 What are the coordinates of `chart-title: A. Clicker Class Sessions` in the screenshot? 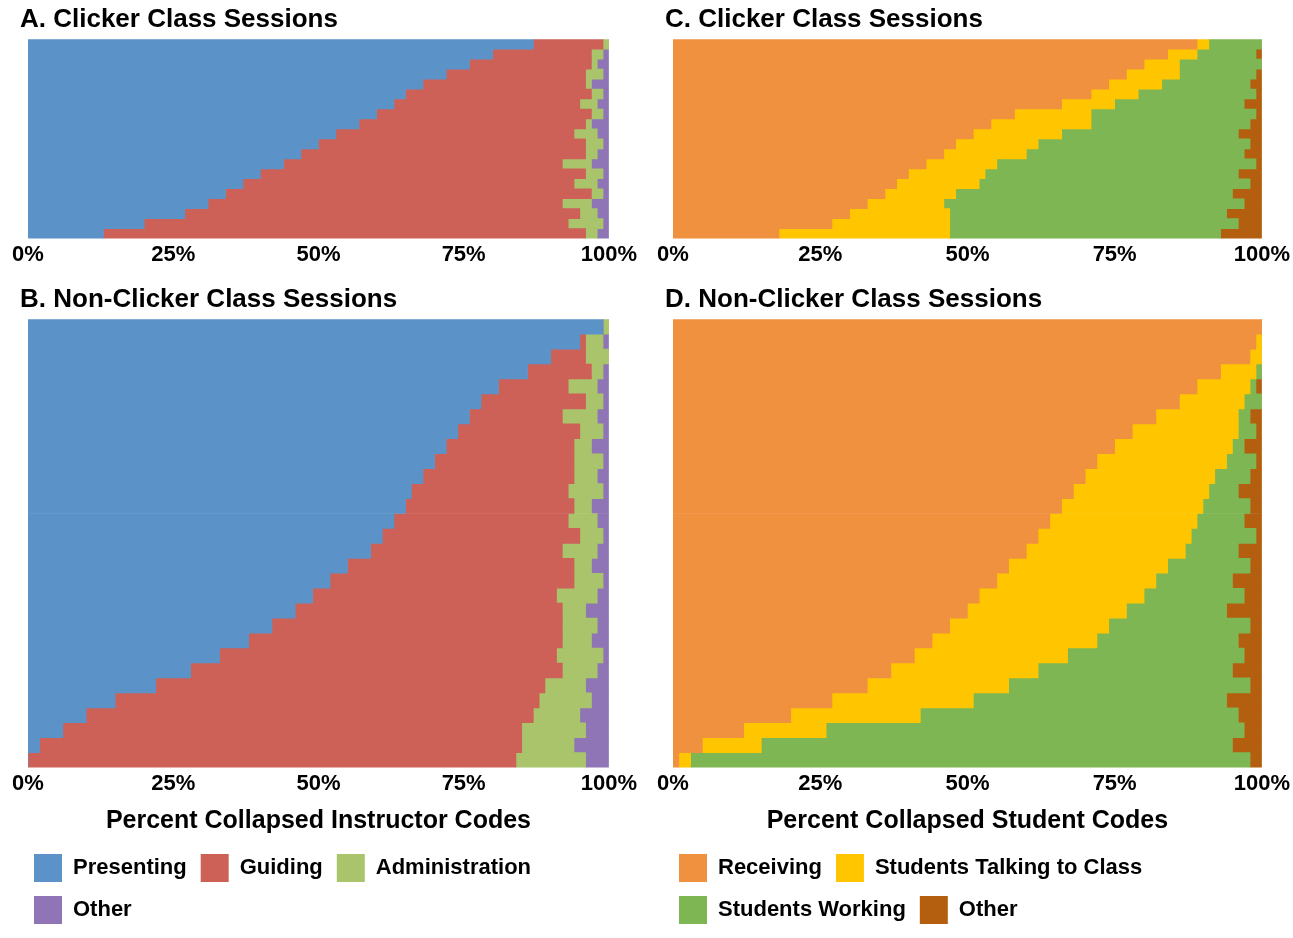 It's located at (179, 17).